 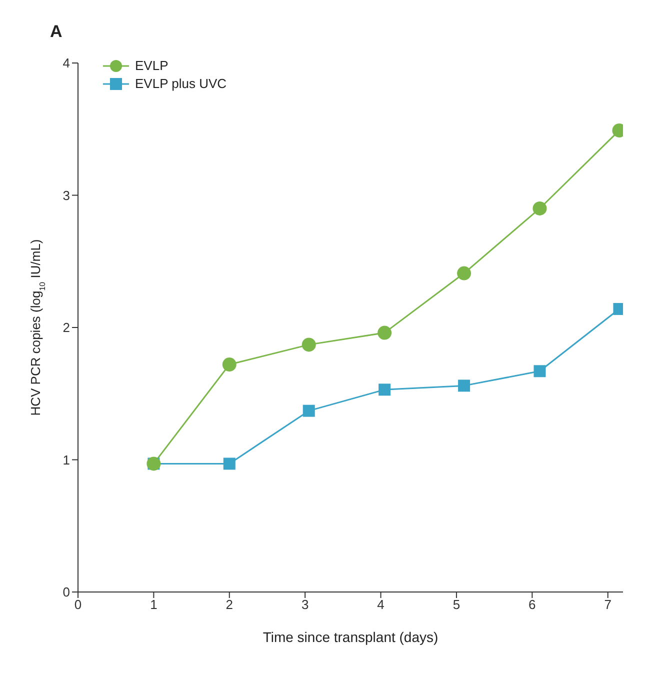 I want to click on chart-title: A, so click(x=56, y=32).